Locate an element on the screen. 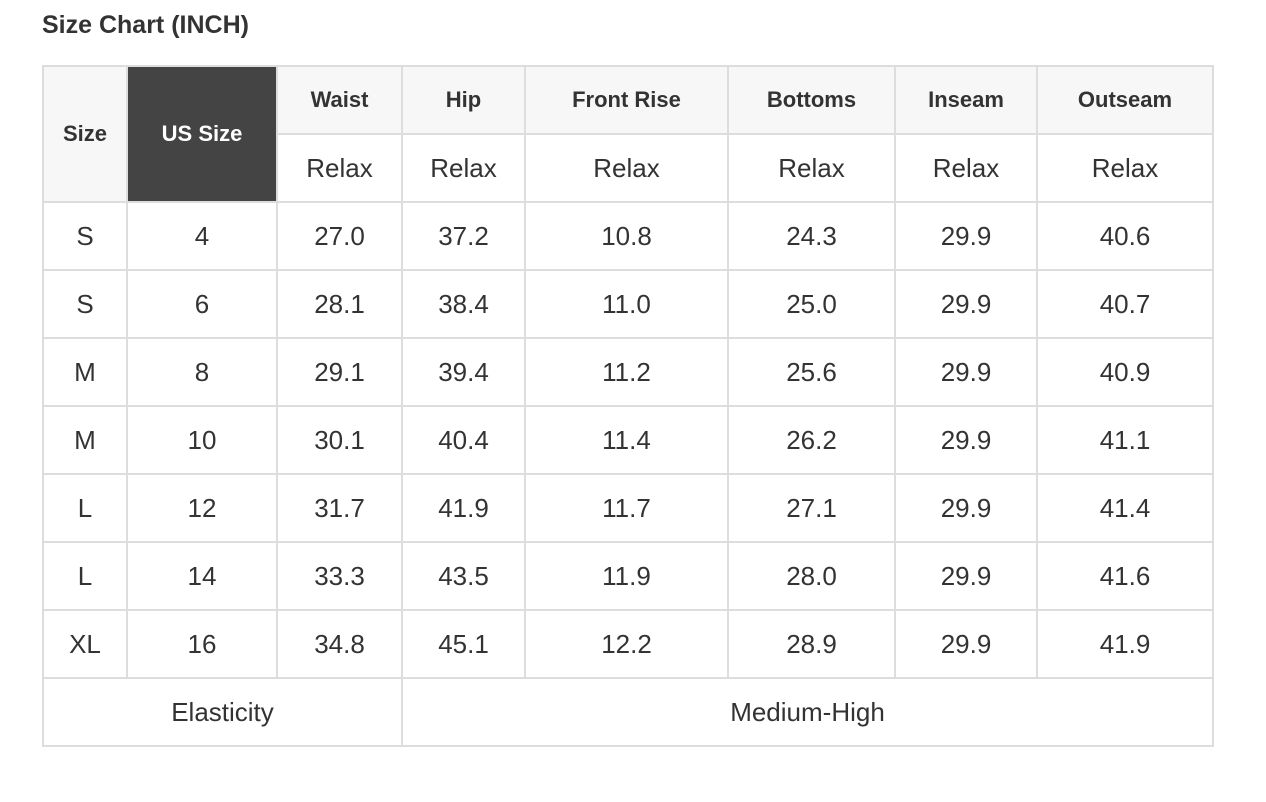 This screenshot has height=802, width=1266. table-cell: 37.2 is located at coordinates (463, 236).